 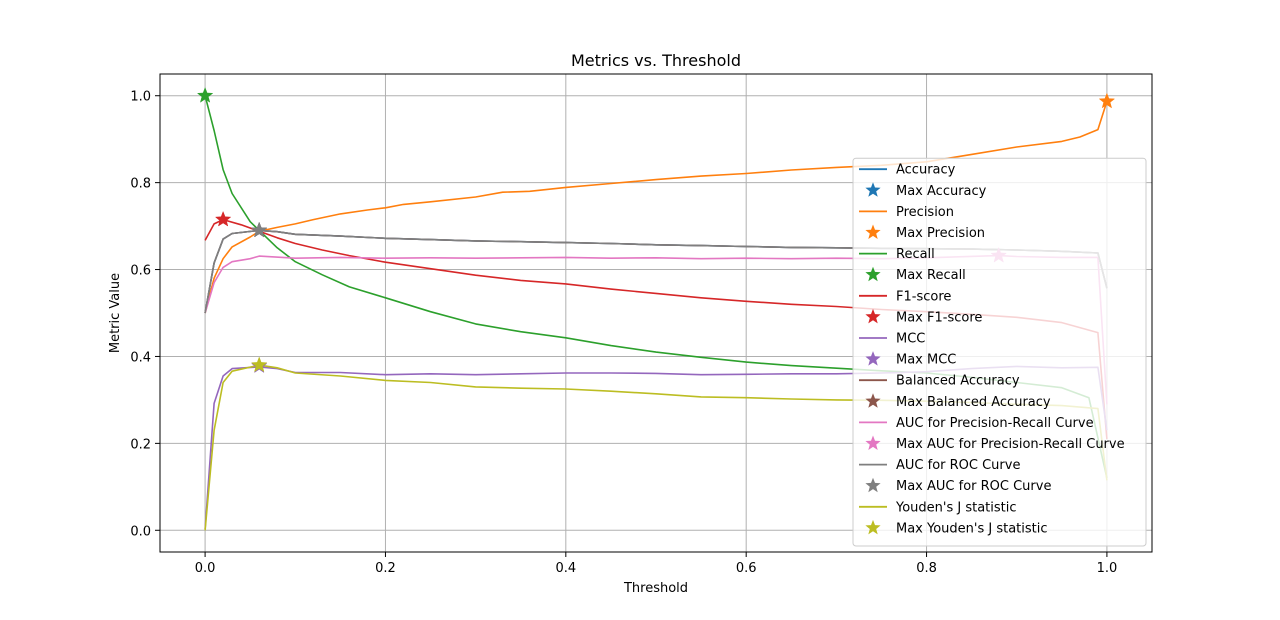 I want to click on x-tick-label: 0.4, so click(x=565, y=568).